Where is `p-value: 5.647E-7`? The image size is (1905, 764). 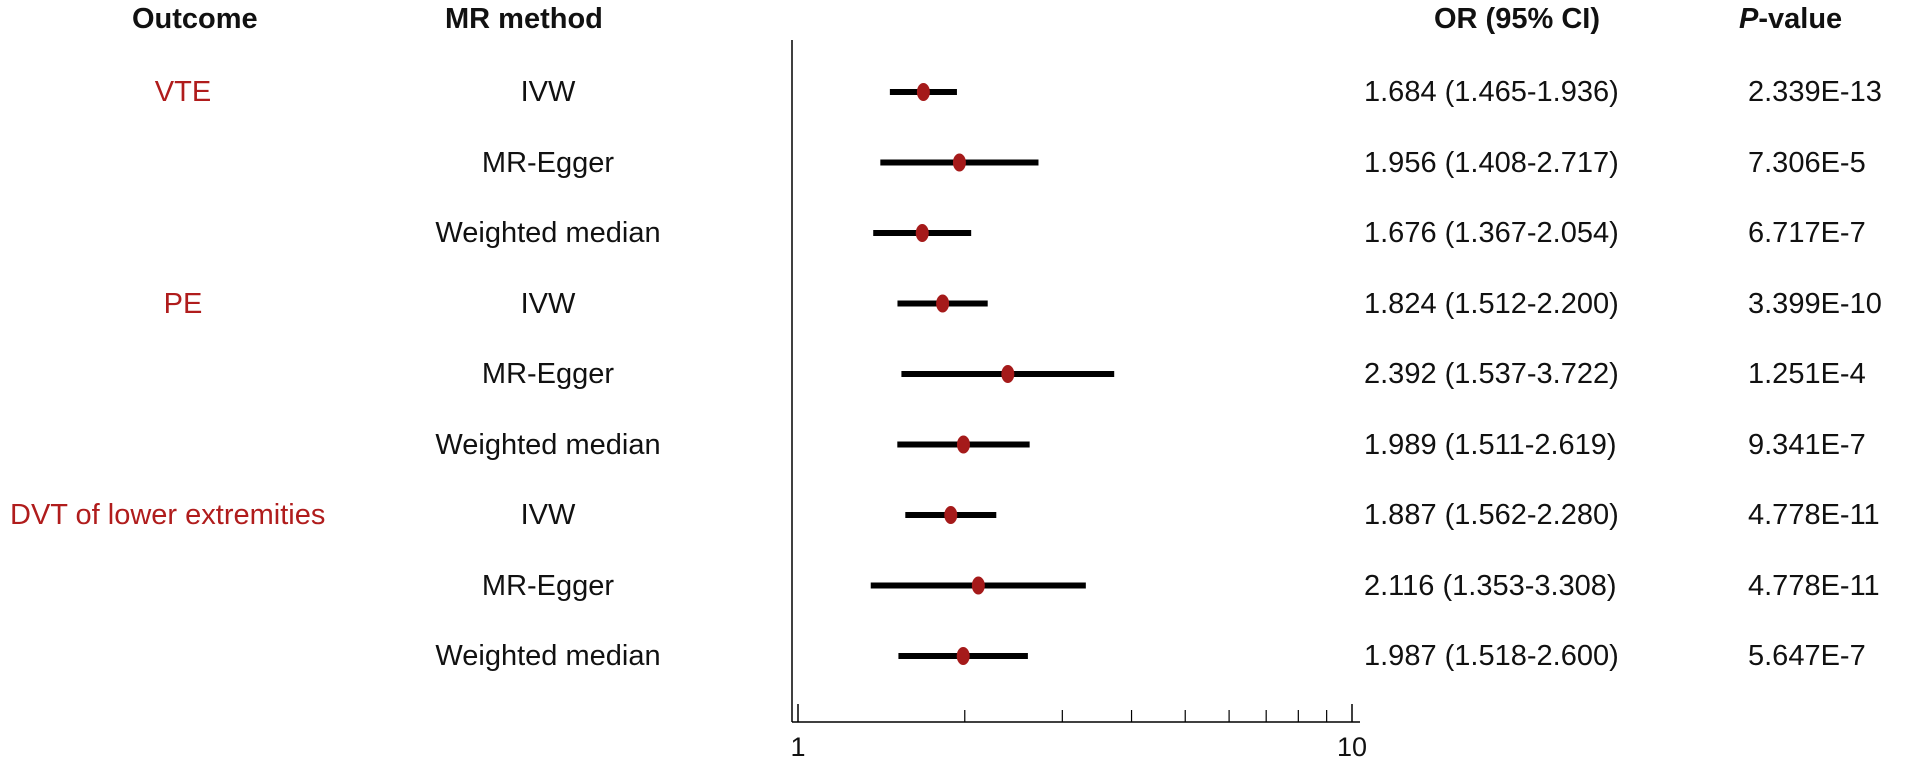 p-value: 5.647E-7 is located at coordinates (1807, 656).